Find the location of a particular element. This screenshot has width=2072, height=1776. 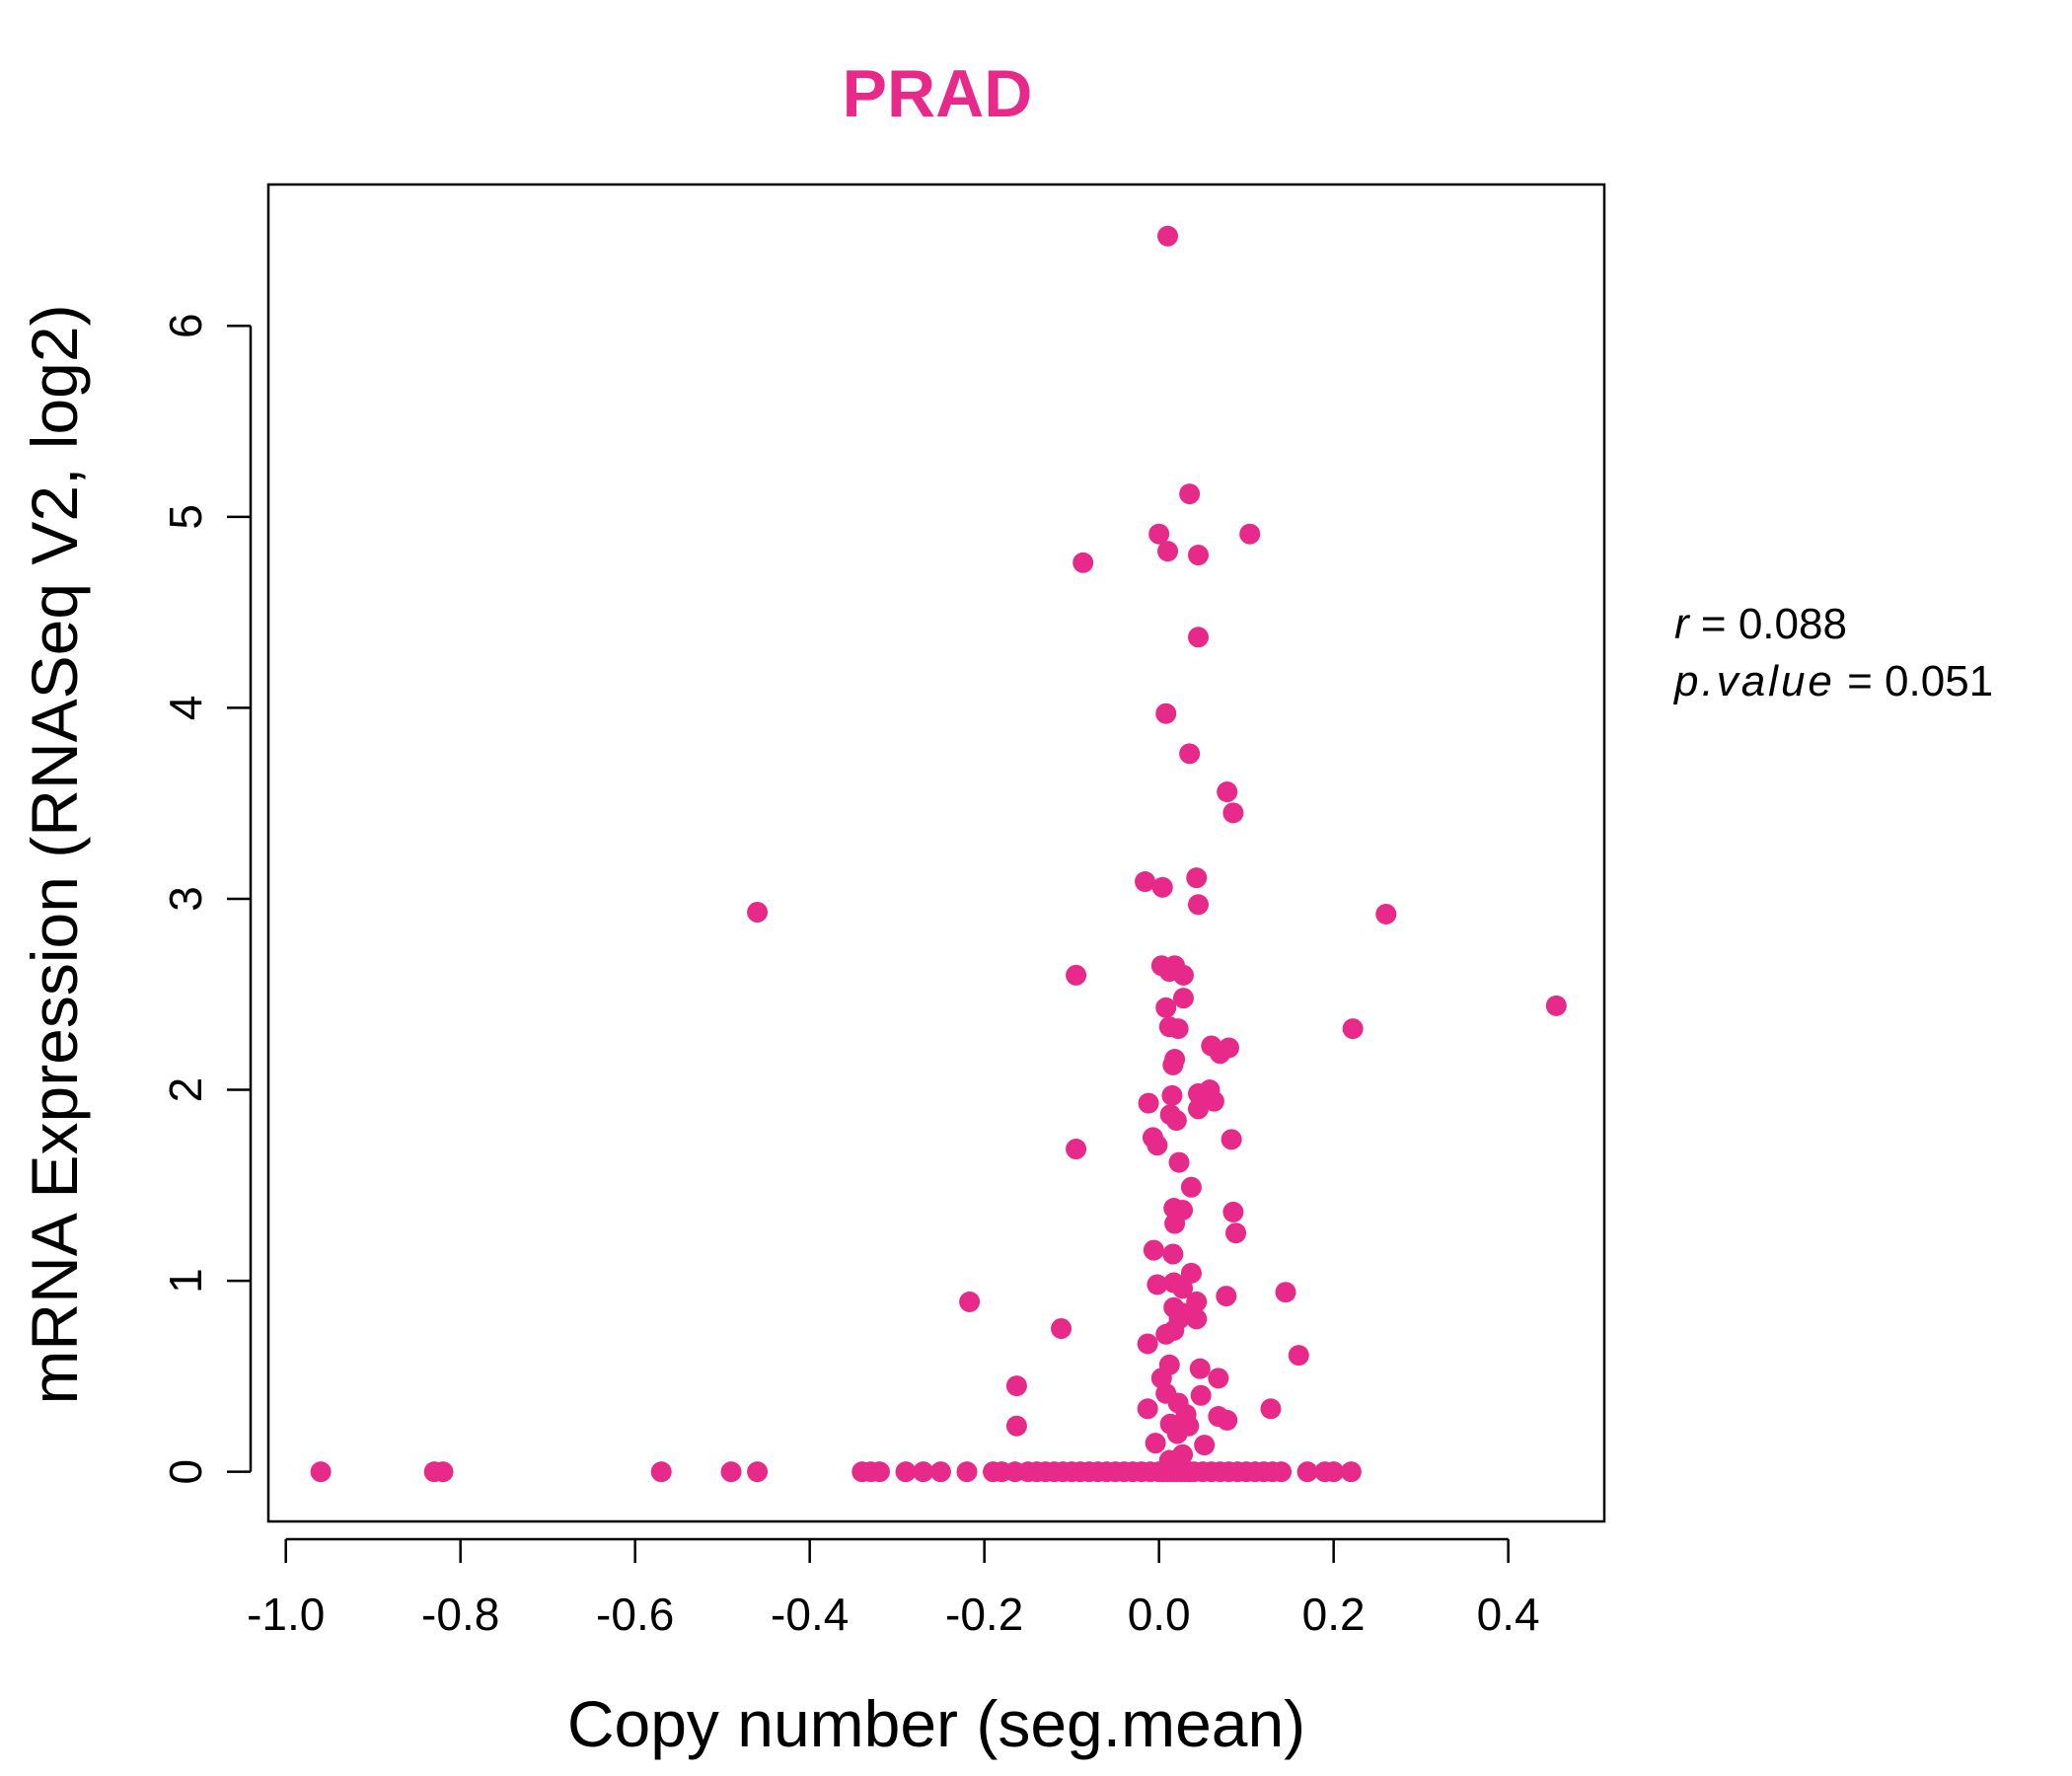

y-tick-label: 4 is located at coordinates (186, 709).